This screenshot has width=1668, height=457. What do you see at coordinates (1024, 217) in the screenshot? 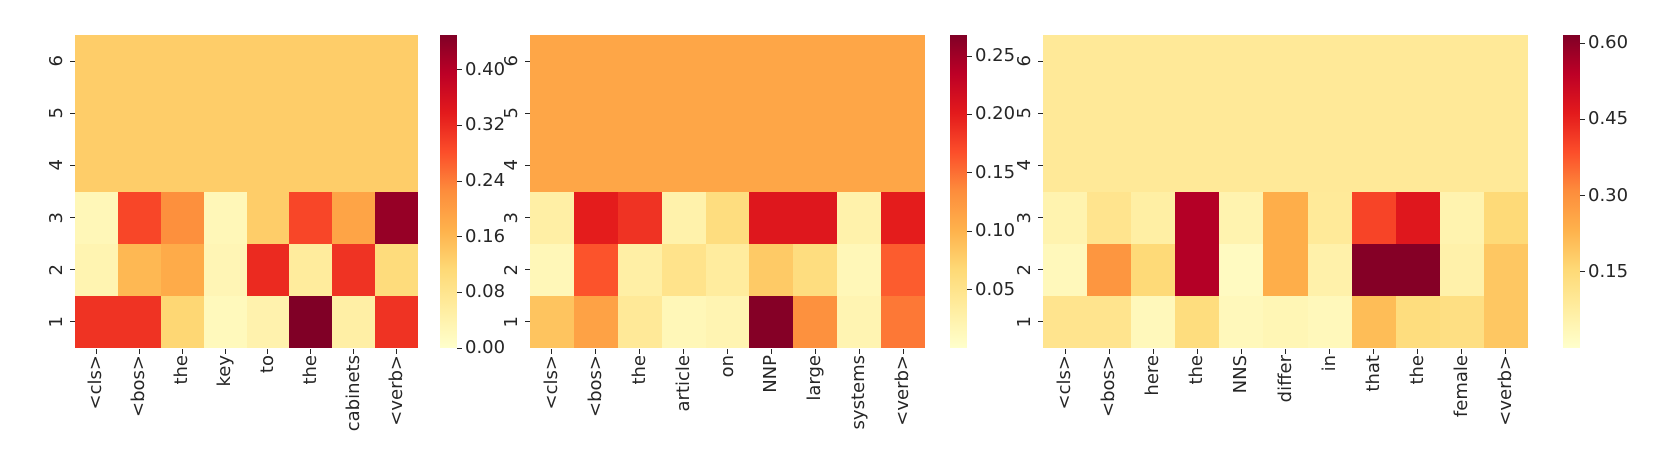
I see `y-tick-label: 3` at bounding box center [1024, 217].